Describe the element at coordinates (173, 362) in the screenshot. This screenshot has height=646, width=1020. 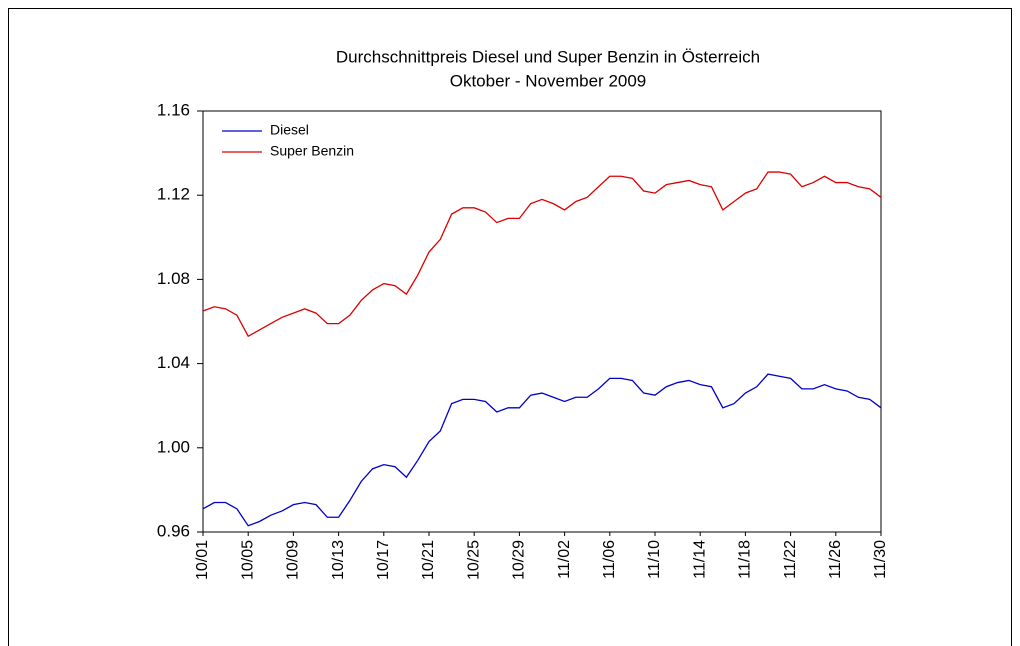
I see `y-tick-label: 1.04` at that location.